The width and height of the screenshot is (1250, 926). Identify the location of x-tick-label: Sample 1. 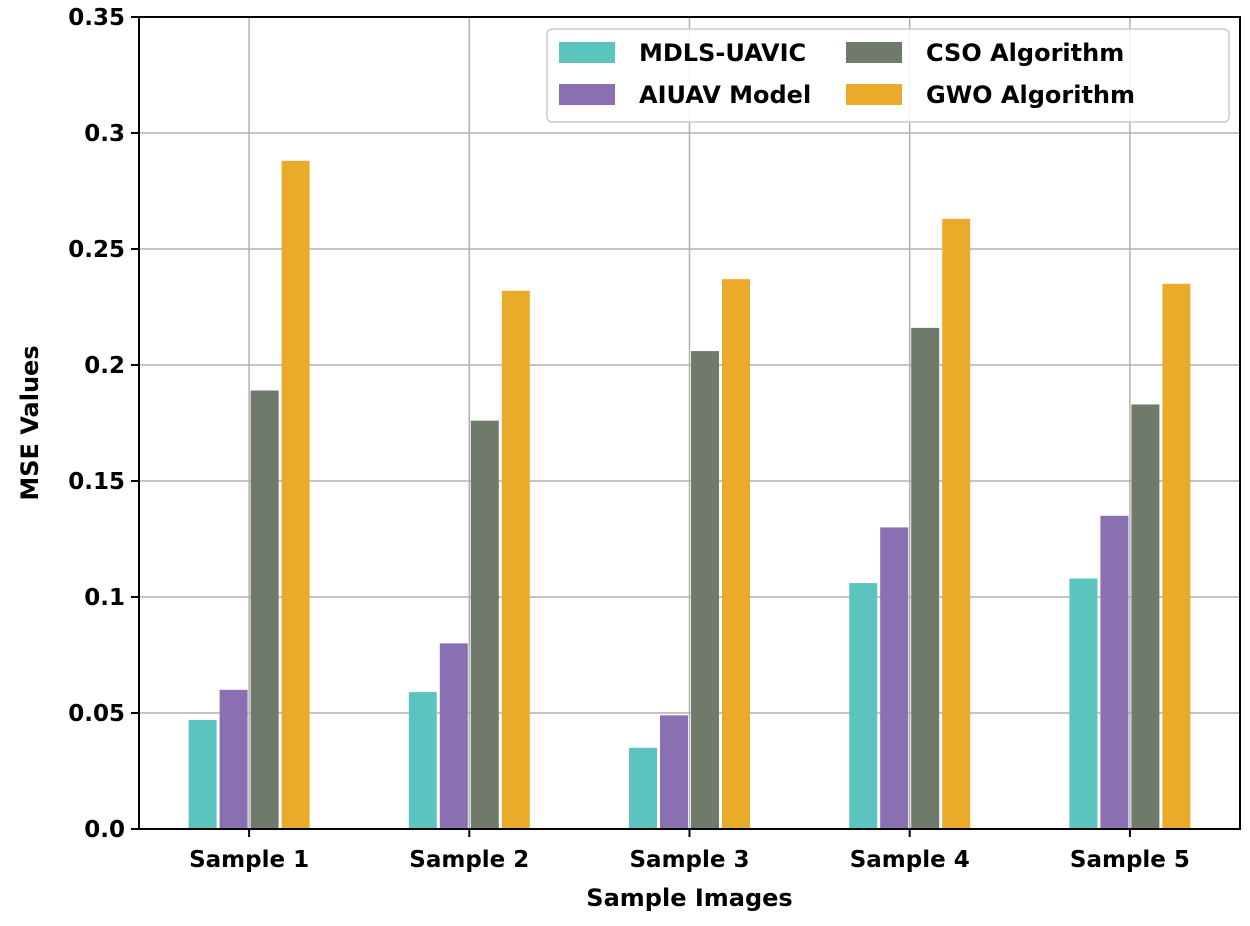
(249, 860).